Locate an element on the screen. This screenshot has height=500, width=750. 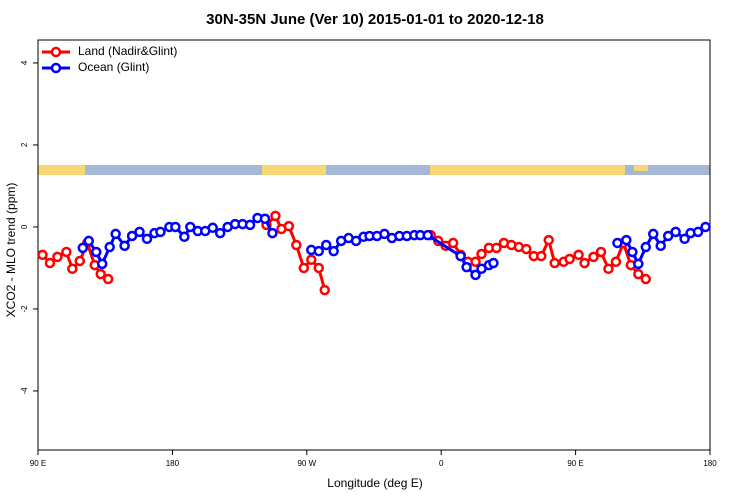
series-line is located at coordinates (344, 252).